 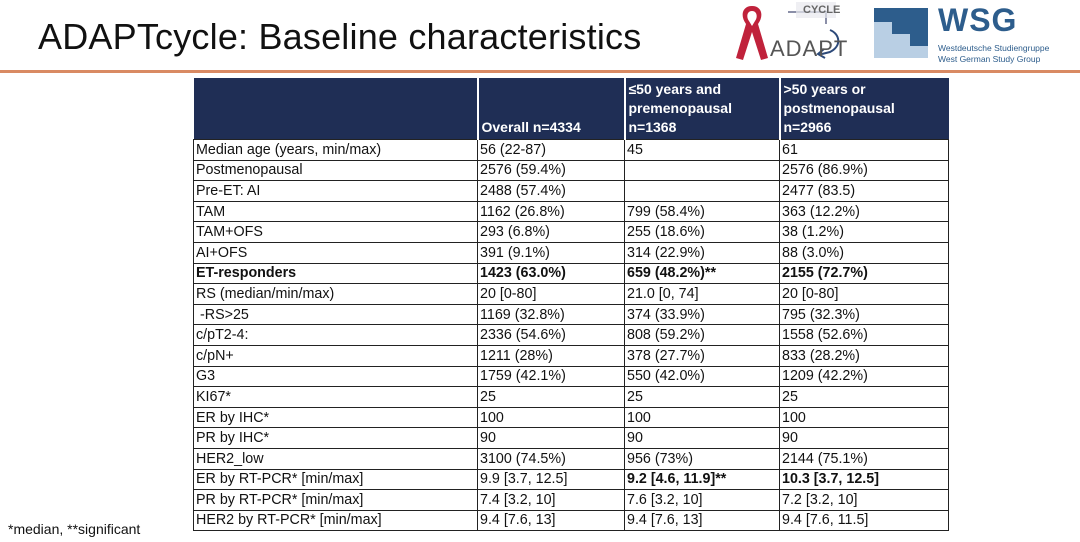 I want to click on cell-premenopausal: 659 (48.2%)**, so click(x=702, y=273).